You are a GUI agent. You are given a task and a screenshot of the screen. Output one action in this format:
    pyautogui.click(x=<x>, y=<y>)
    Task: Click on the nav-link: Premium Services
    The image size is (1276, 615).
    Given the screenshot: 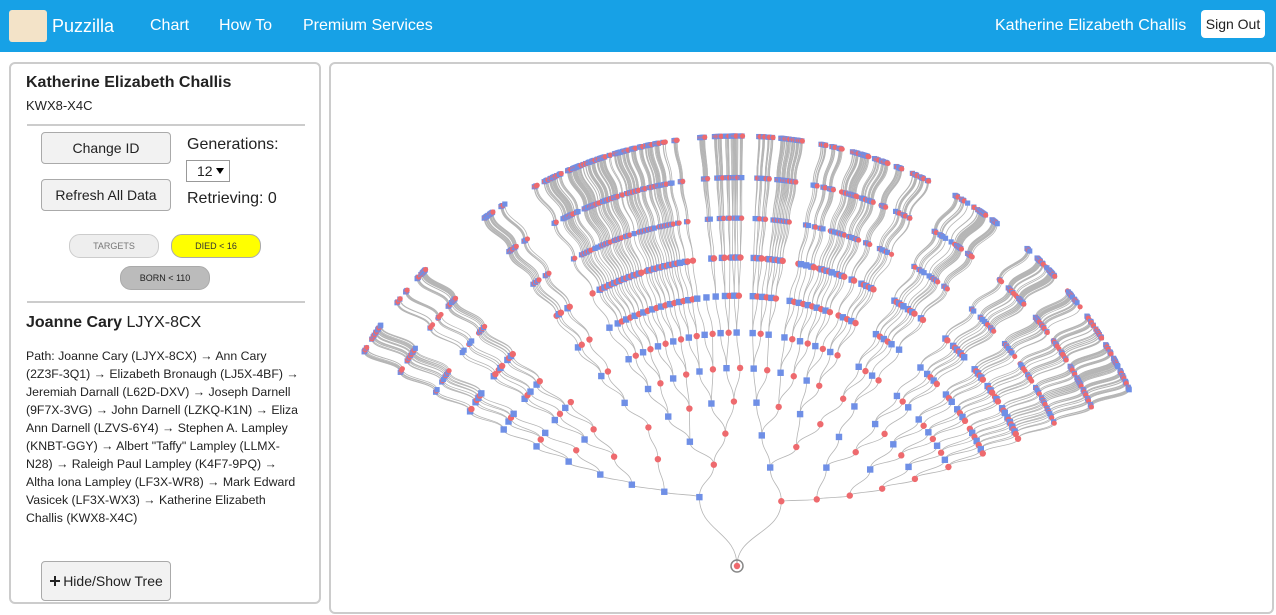 What is the action you would take?
    pyautogui.click(x=368, y=26)
    